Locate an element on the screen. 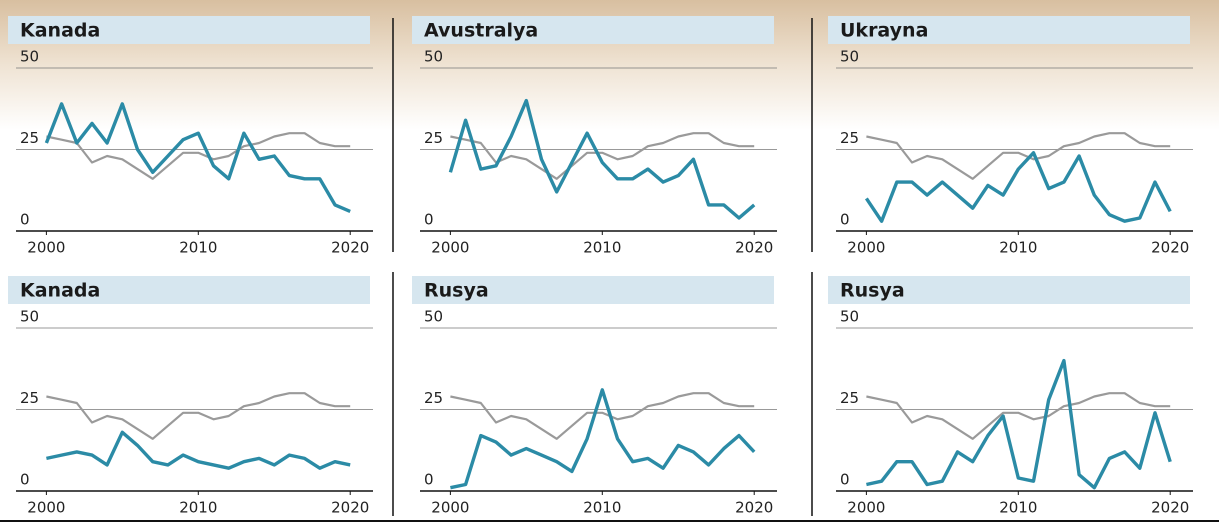 This screenshot has width=1219, height=524. panel-title: Ukrayna is located at coordinates (884, 31).